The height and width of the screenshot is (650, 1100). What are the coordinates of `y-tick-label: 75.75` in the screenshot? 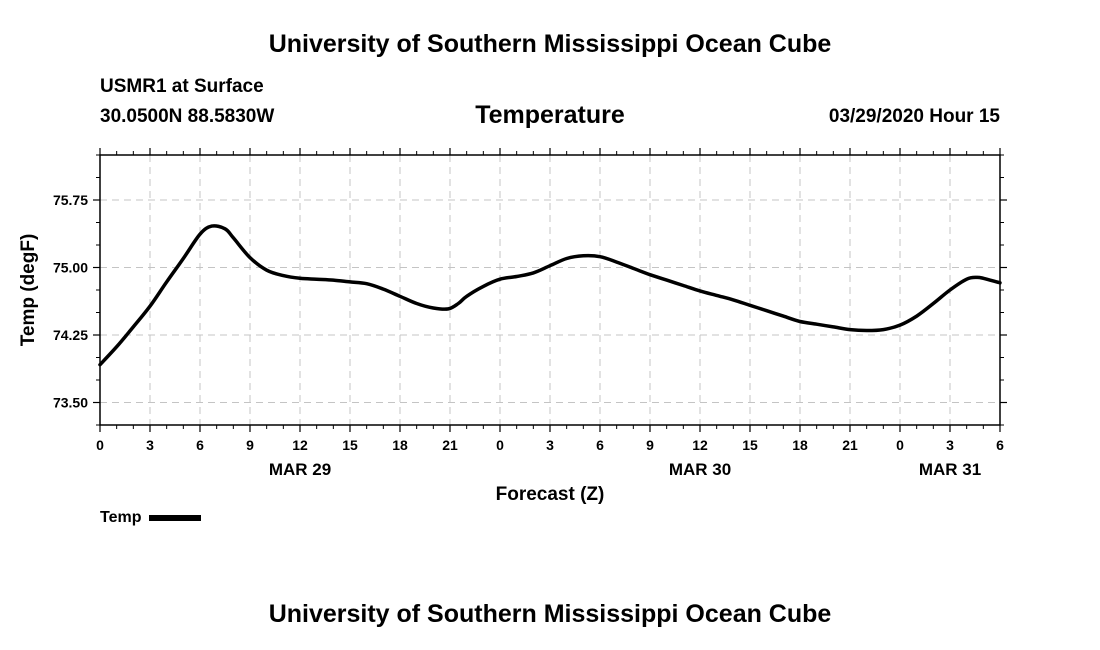 It's located at (70, 200).